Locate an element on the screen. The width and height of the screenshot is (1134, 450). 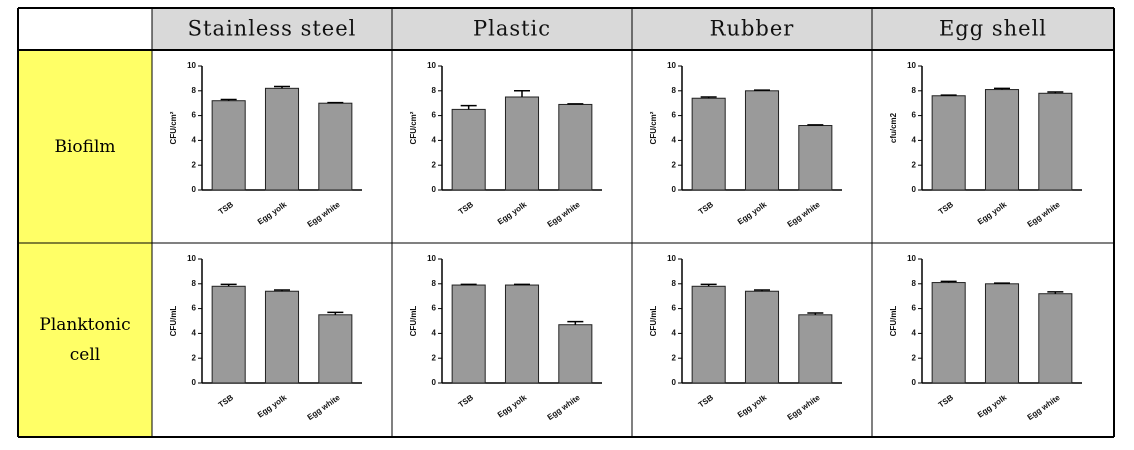
row-header: Planktonic cell is located at coordinates (85, 340).